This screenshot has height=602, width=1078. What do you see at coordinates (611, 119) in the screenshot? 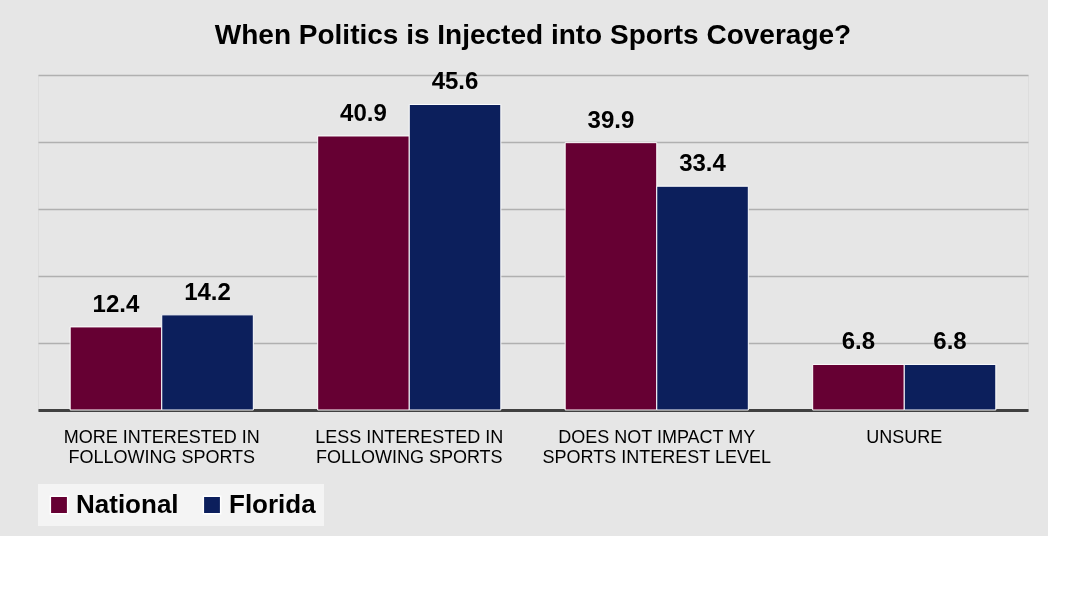
I see `data-label: 39.9` at bounding box center [611, 119].